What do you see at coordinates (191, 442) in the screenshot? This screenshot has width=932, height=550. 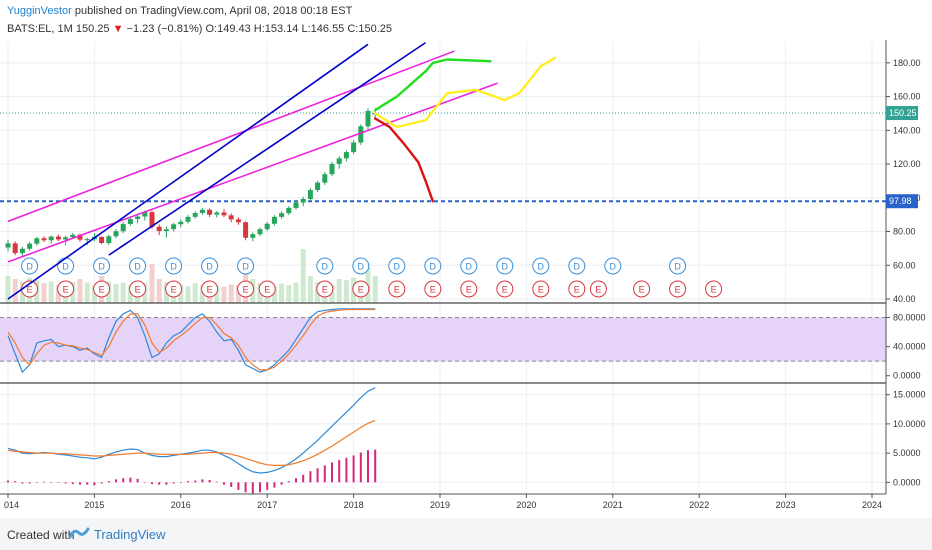 I see `macd-signal-line` at bounding box center [191, 442].